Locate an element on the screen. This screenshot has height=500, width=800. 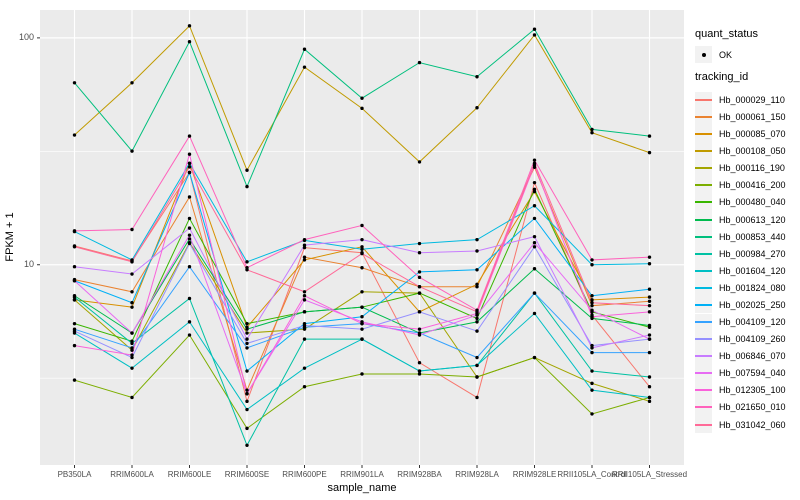
legend-item-Hb_000085_070: Hb_000085_070 is located at coordinates (740, 134).